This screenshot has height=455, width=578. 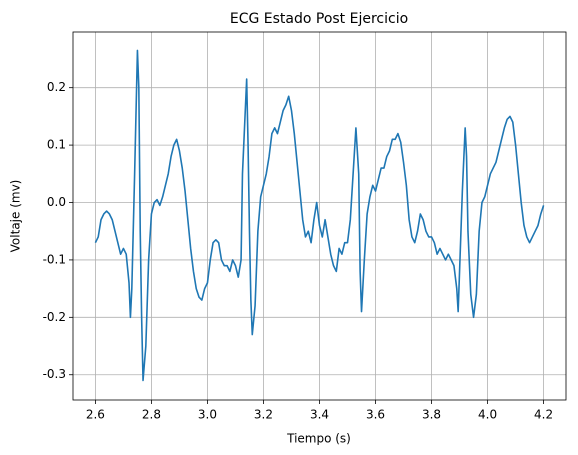 I want to click on x-tick-label: 3.0, so click(x=207, y=415).